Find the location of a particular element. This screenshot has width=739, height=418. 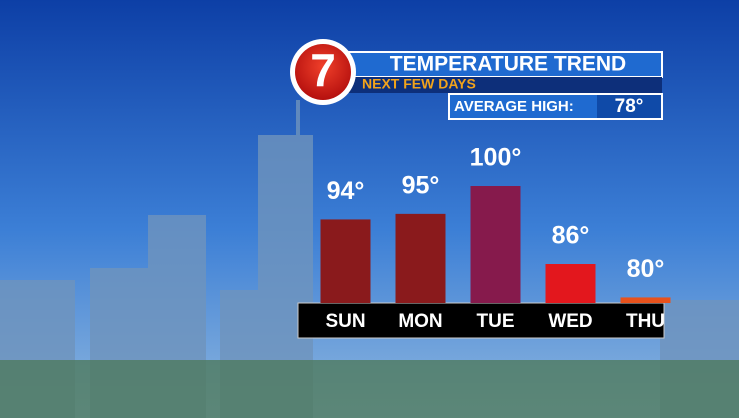

x-tick-label: THU is located at coordinates (645, 321).